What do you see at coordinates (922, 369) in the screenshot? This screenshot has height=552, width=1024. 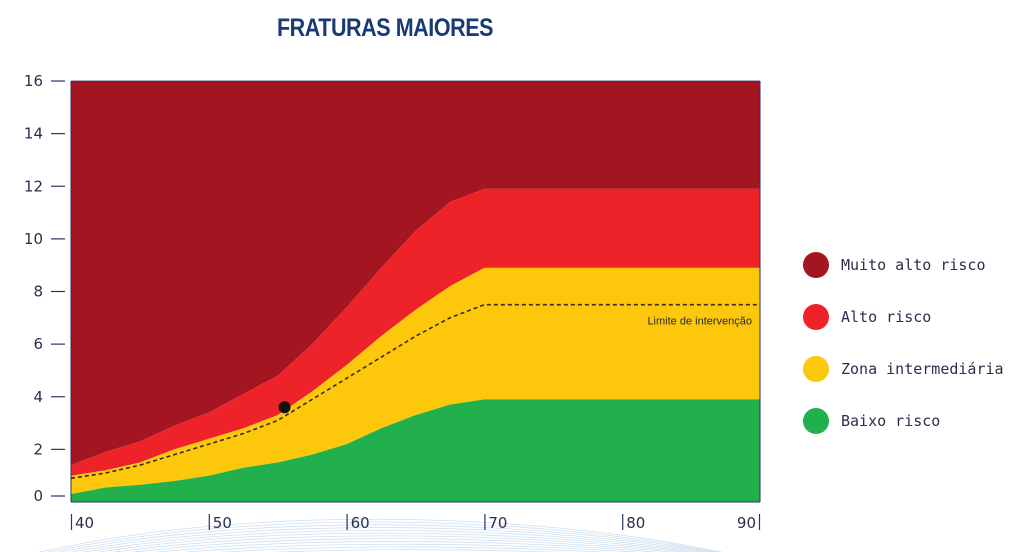 I see `legend-label: Zona intermediária` at bounding box center [922, 369].